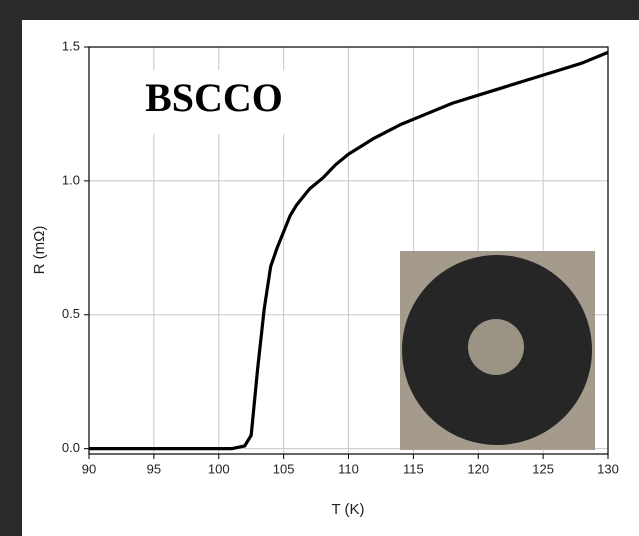 This screenshot has height=536, width=639. What do you see at coordinates (347, 509) in the screenshot?
I see `x-axis-label: T (K)` at bounding box center [347, 509].